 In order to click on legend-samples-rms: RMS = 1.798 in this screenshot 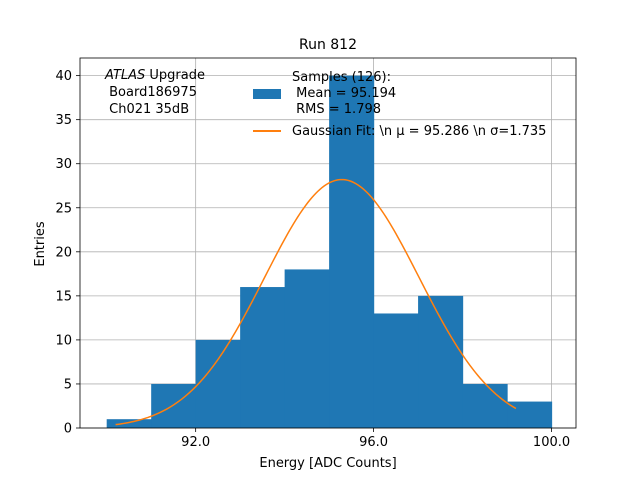, I will do `click(336, 109)`.